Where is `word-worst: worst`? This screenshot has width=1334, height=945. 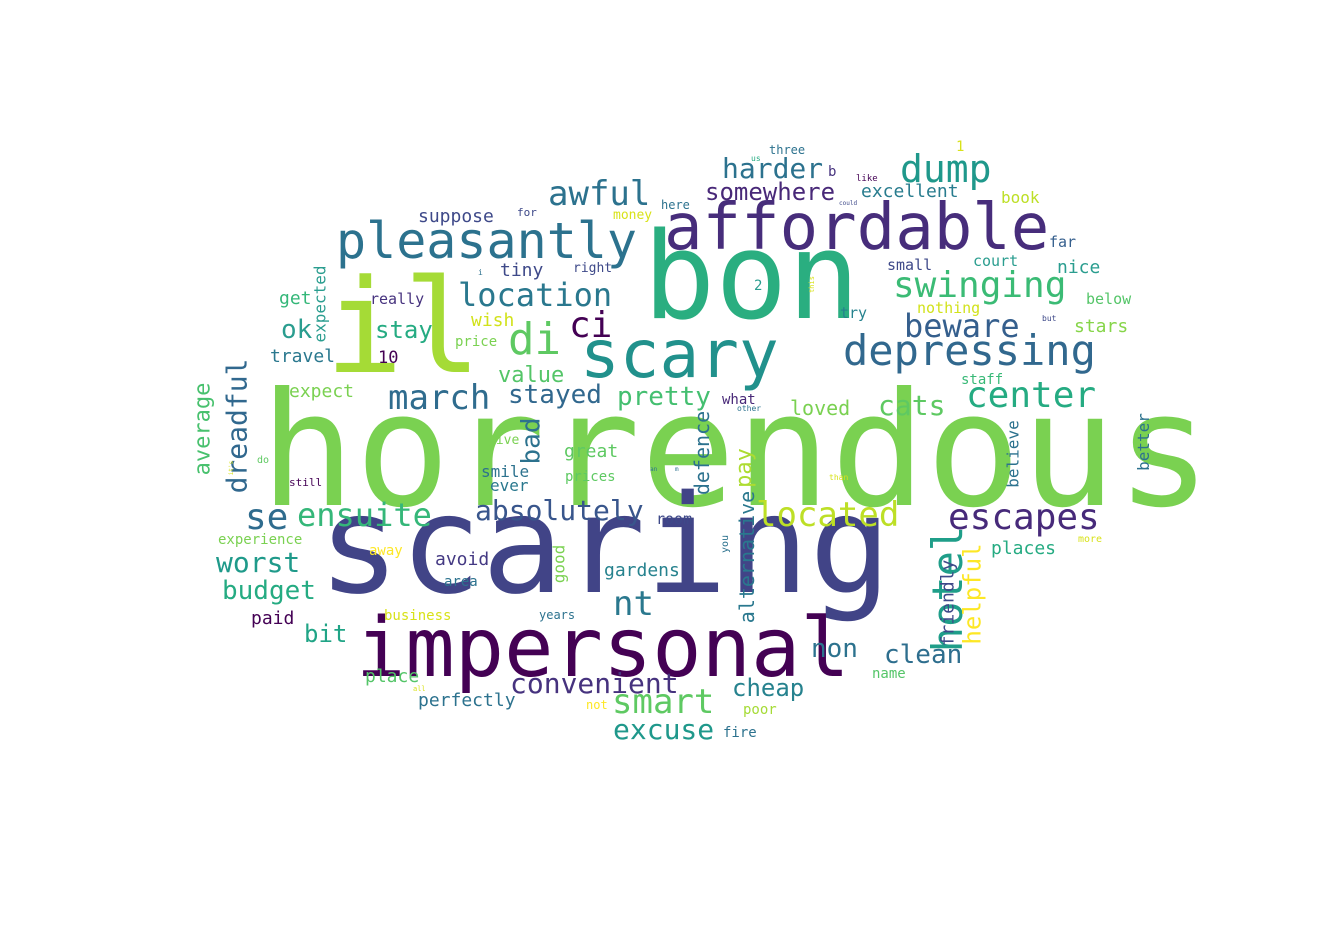 word-worst: worst is located at coordinates (258, 562).